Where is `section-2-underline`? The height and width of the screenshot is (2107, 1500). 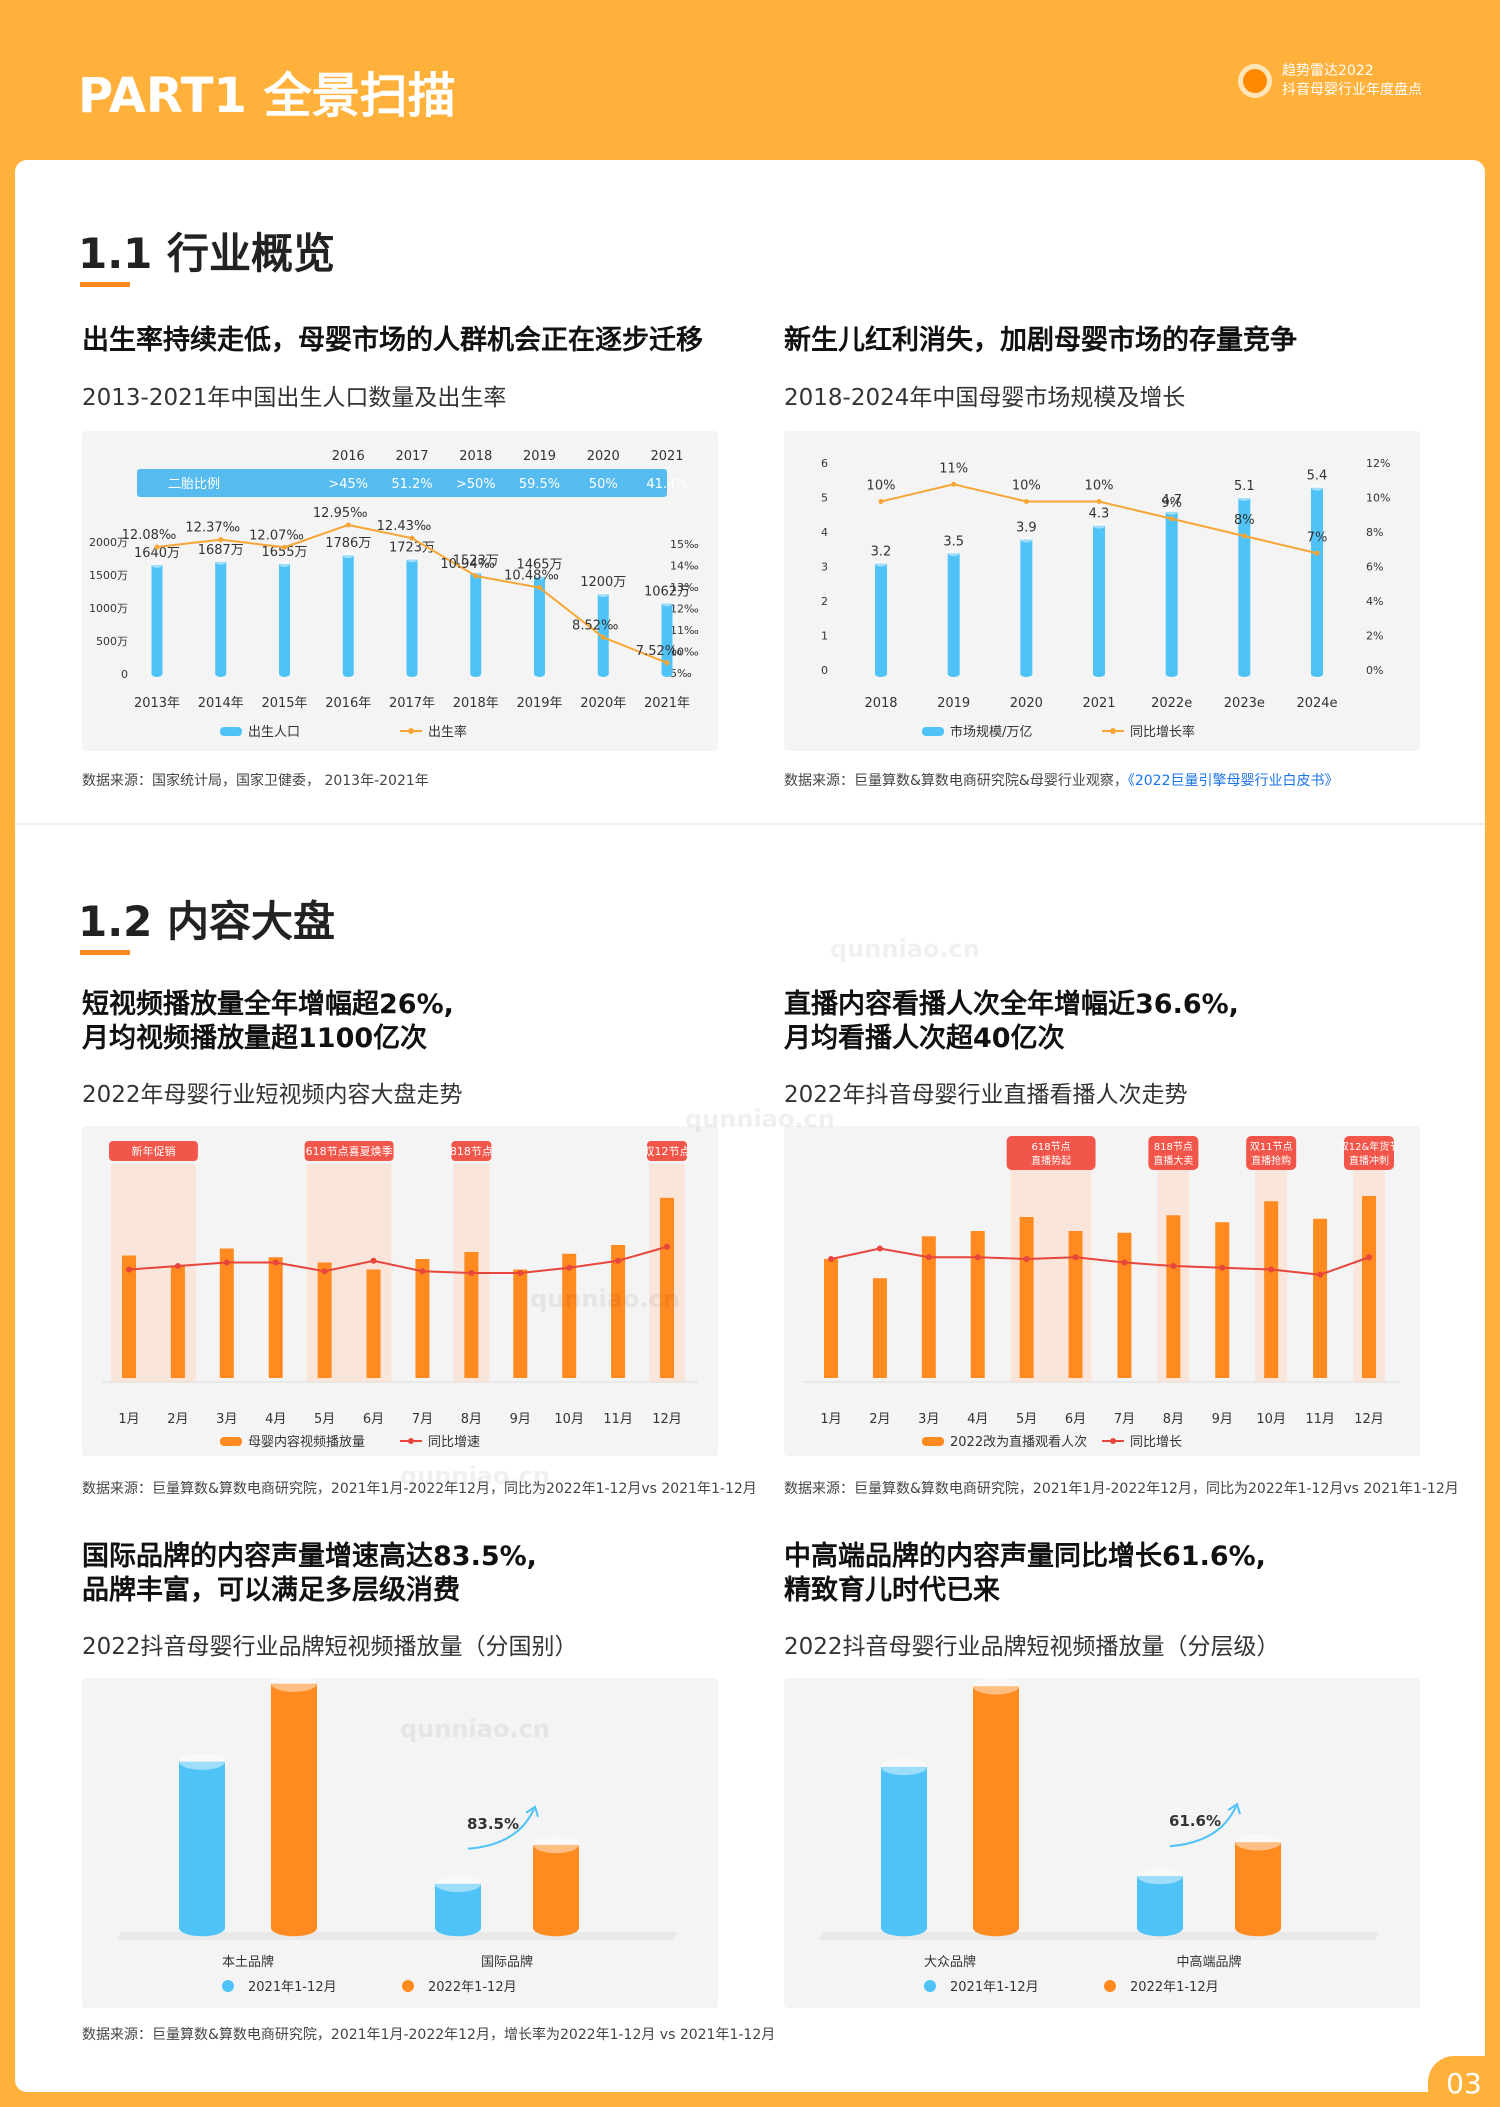 section-2-underline is located at coordinates (105, 952).